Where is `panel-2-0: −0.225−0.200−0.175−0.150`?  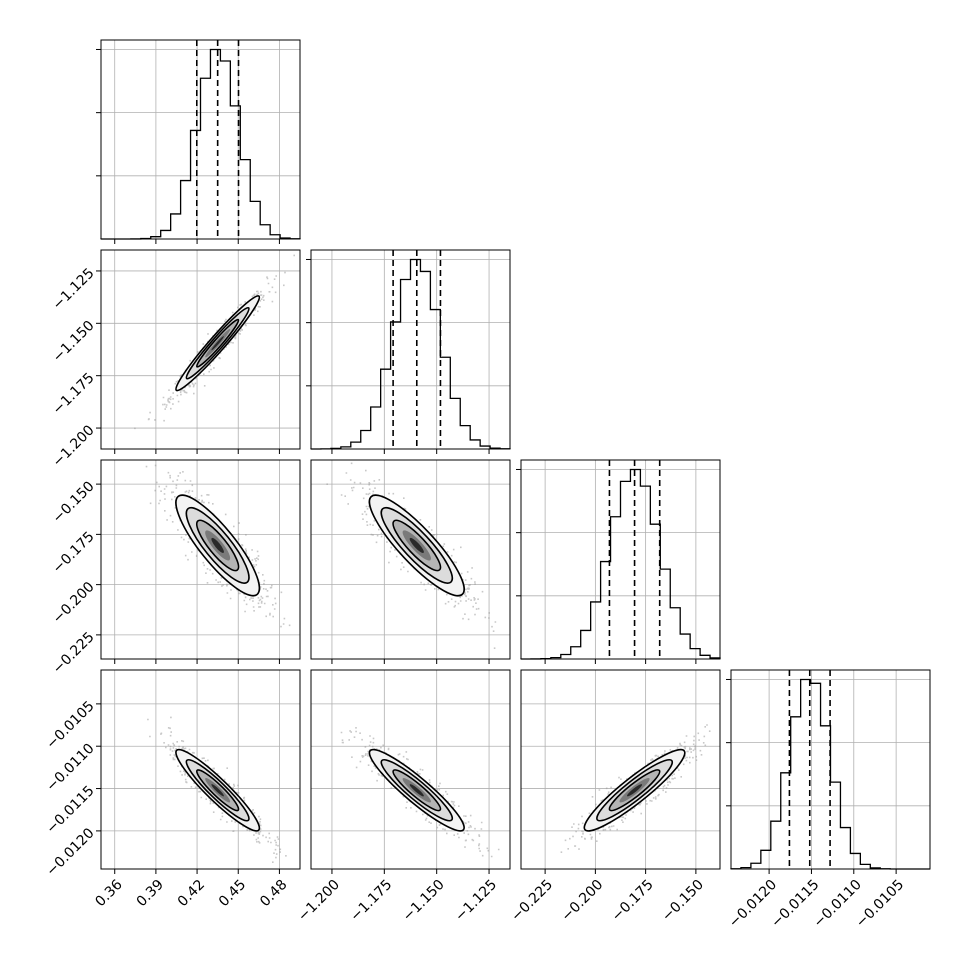
panel-2-0: −0.225−0.200−0.175−0.150 is located at coordinates (175, 568).